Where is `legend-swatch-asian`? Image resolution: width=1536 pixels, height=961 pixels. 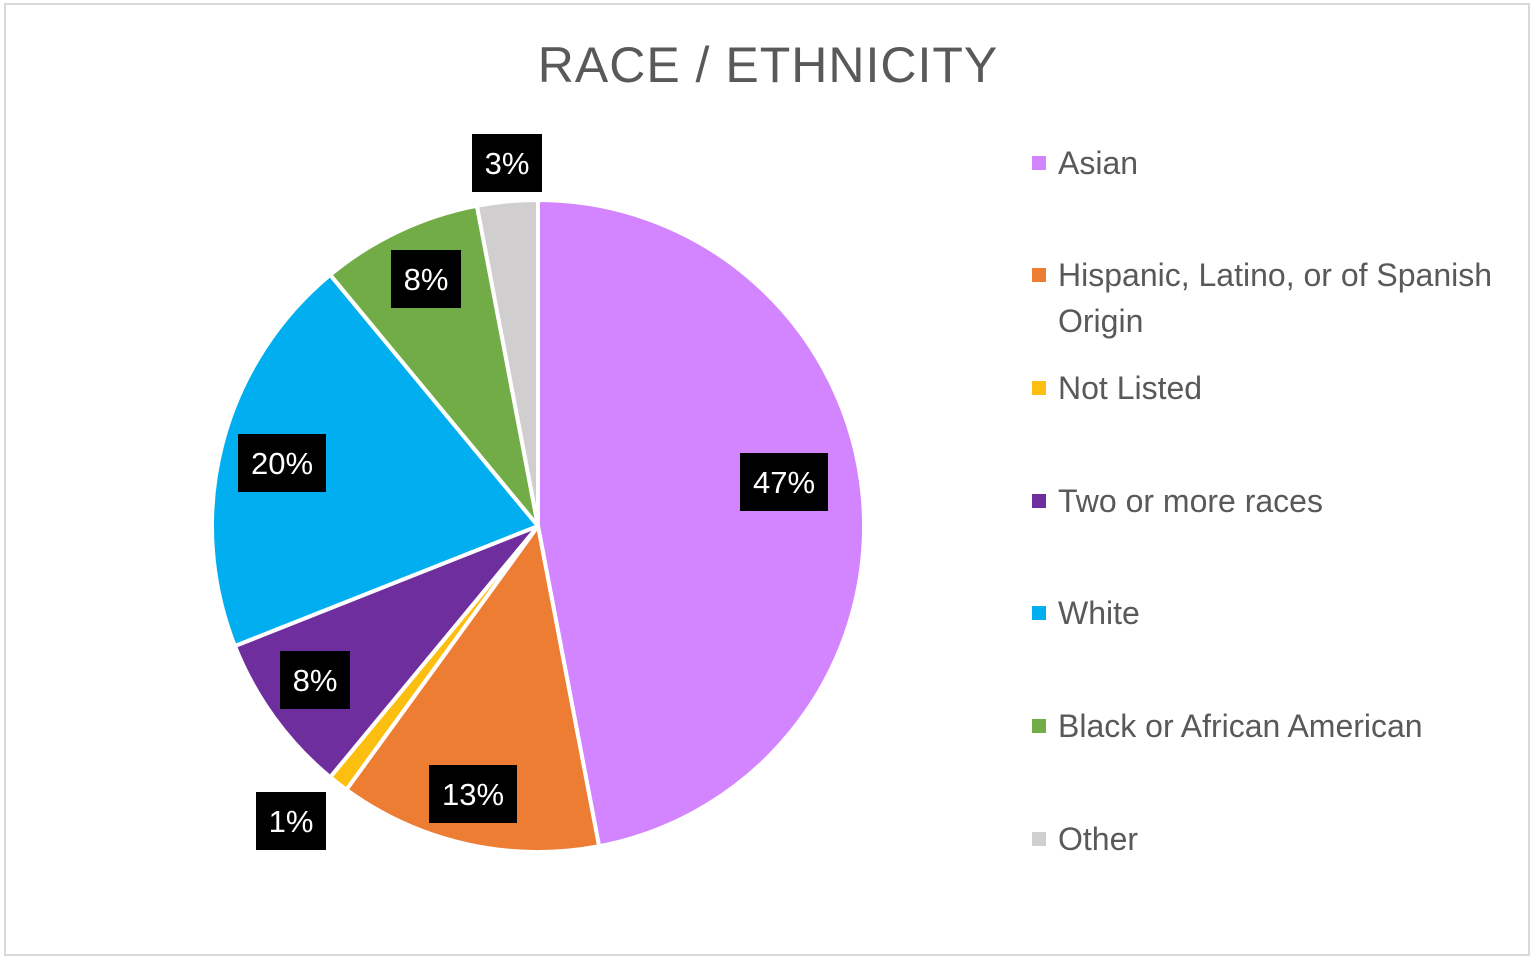
legend-swatch-asian is located at coordinates (1039, 163).